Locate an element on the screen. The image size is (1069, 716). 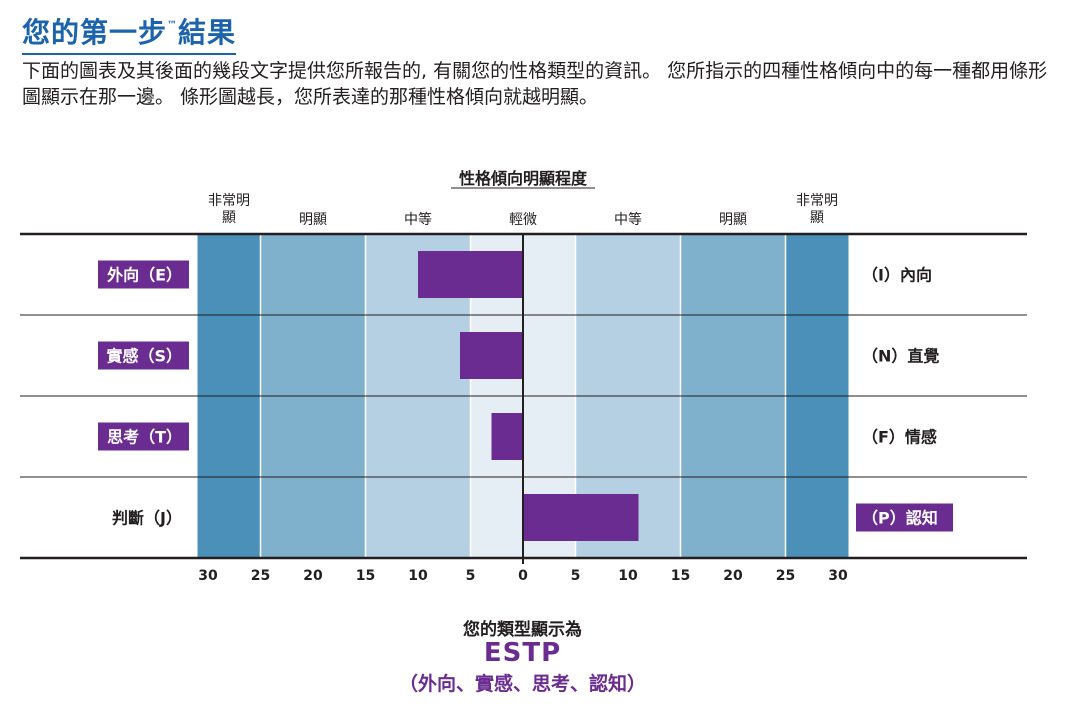
tick-right-10: 10 is located at coordinates (628, 576).